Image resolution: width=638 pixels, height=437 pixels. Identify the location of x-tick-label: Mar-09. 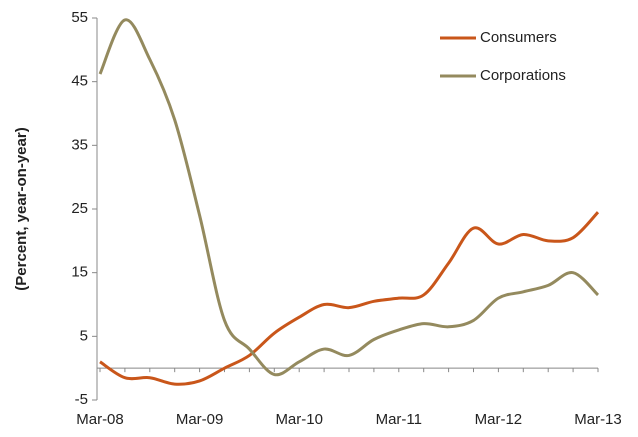
(200, 419).